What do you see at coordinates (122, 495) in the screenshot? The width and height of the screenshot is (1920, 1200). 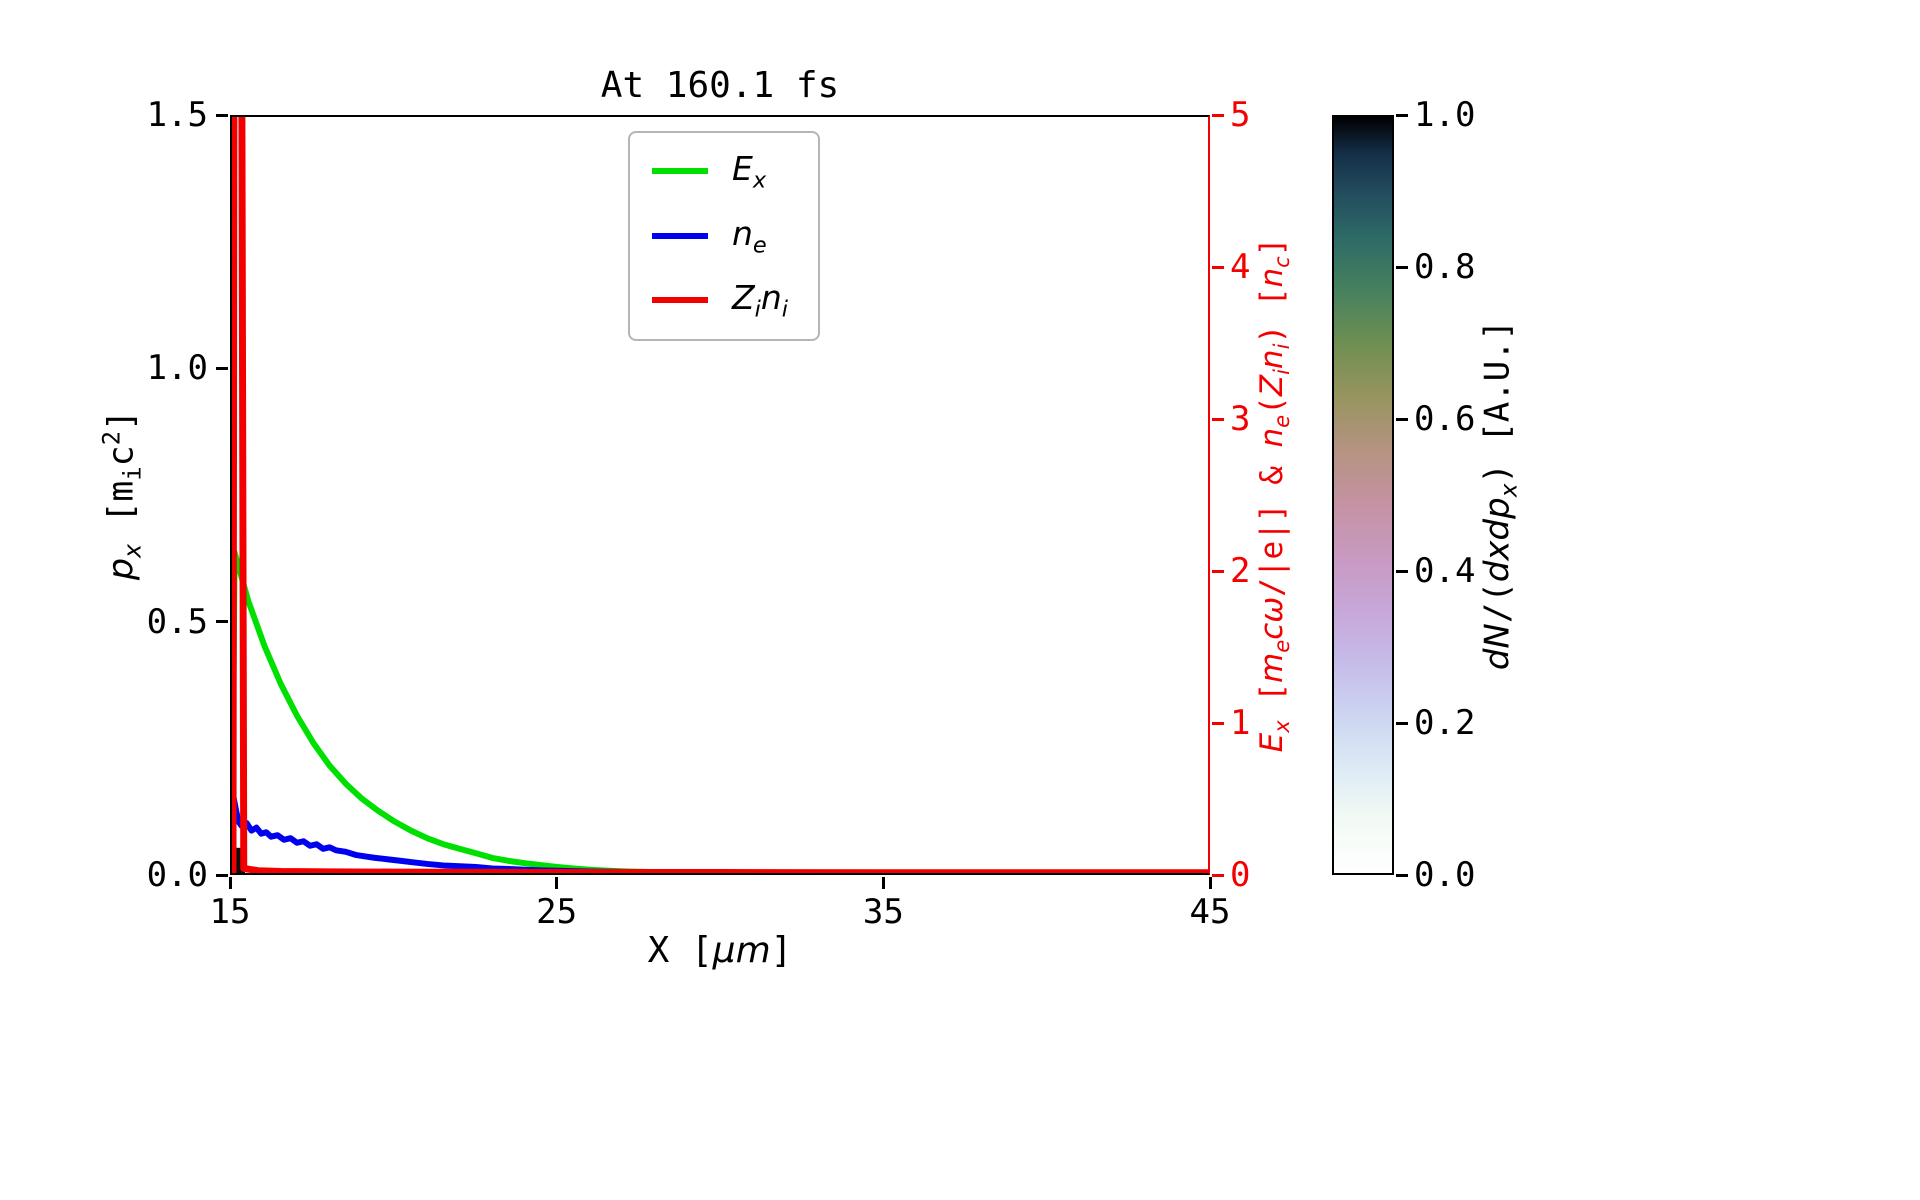 I see `y-axis-label-left: px [mic2]` at bounding box center [122, 495].